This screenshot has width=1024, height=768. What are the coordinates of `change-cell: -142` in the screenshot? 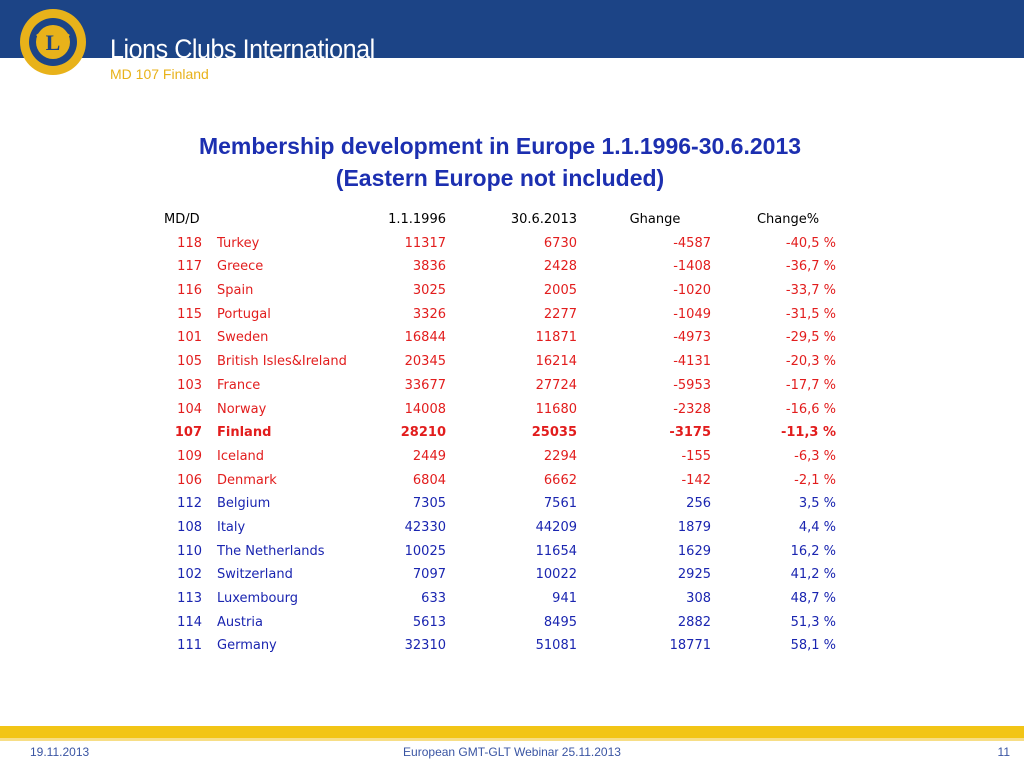 It's located at (696, 480).